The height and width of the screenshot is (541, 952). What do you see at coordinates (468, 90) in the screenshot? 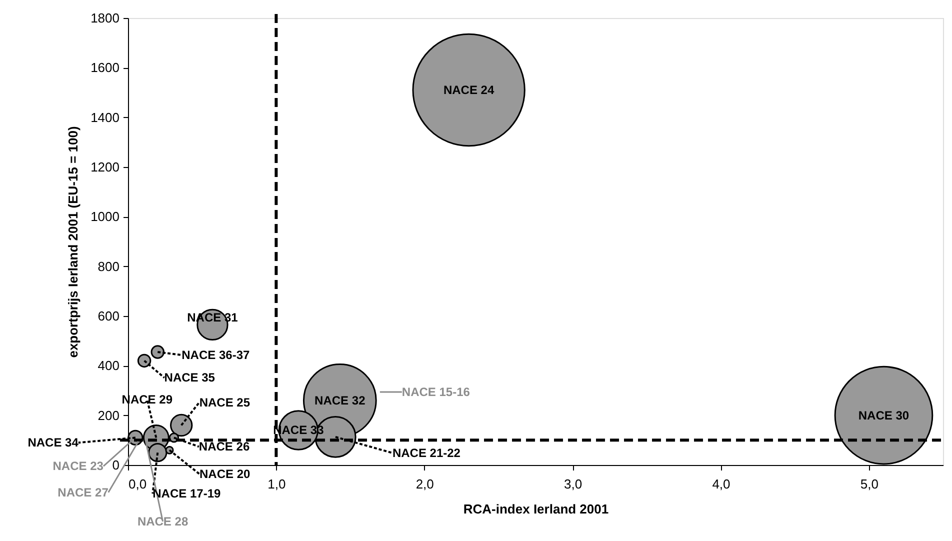
I see `annotation: NACE 24` at bounding box center [468, 90].